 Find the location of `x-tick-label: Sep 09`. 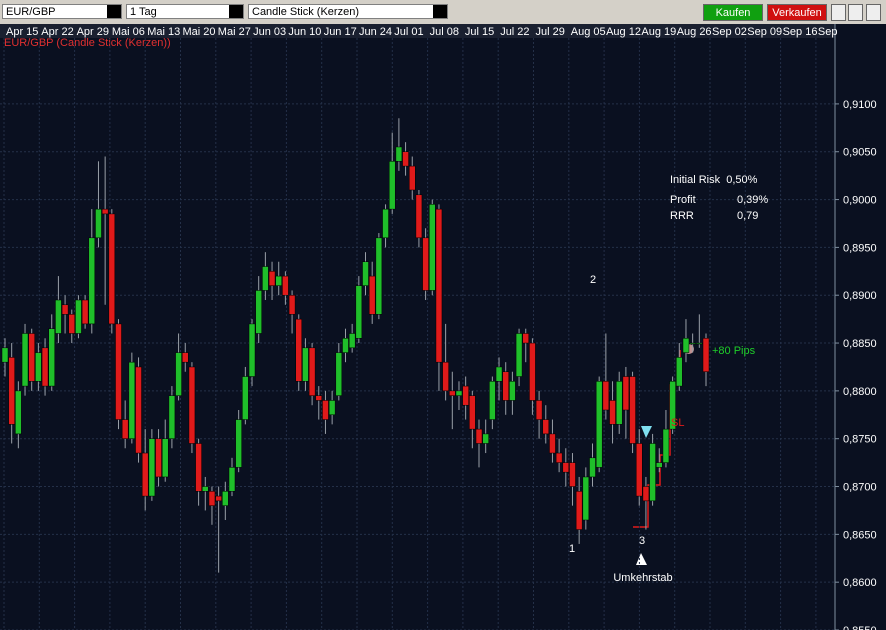

x-tick-label: Sep 09 is located at coordinates (764, 32).